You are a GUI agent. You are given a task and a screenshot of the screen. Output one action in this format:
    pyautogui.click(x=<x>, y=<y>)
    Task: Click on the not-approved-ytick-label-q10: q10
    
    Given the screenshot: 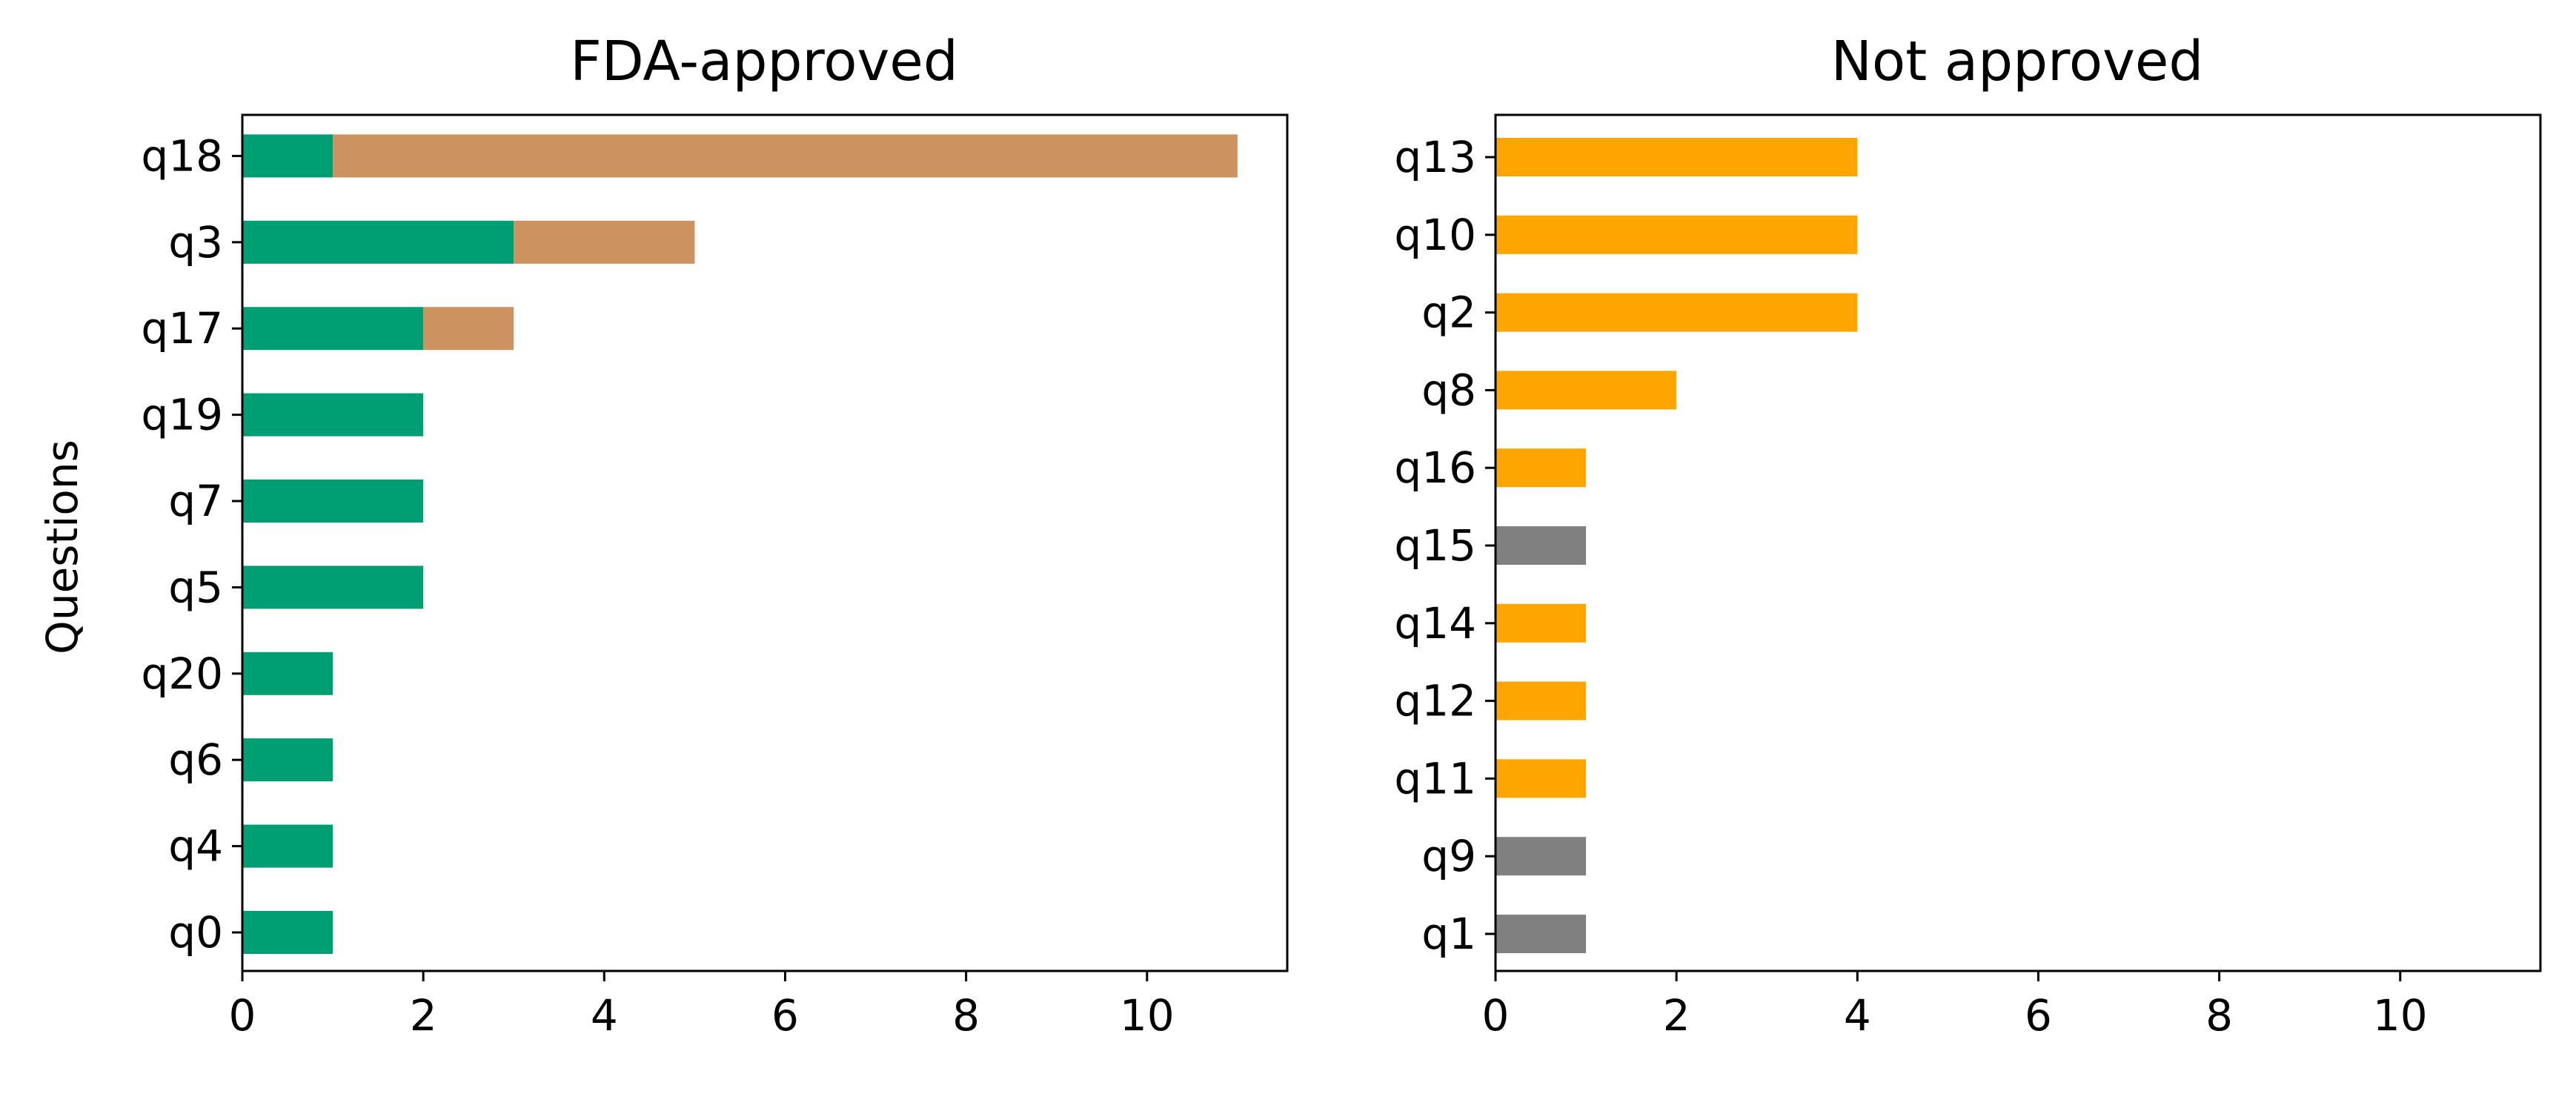 What is the action you would take?
    pyautogui.click(x=1435, y=235)
    